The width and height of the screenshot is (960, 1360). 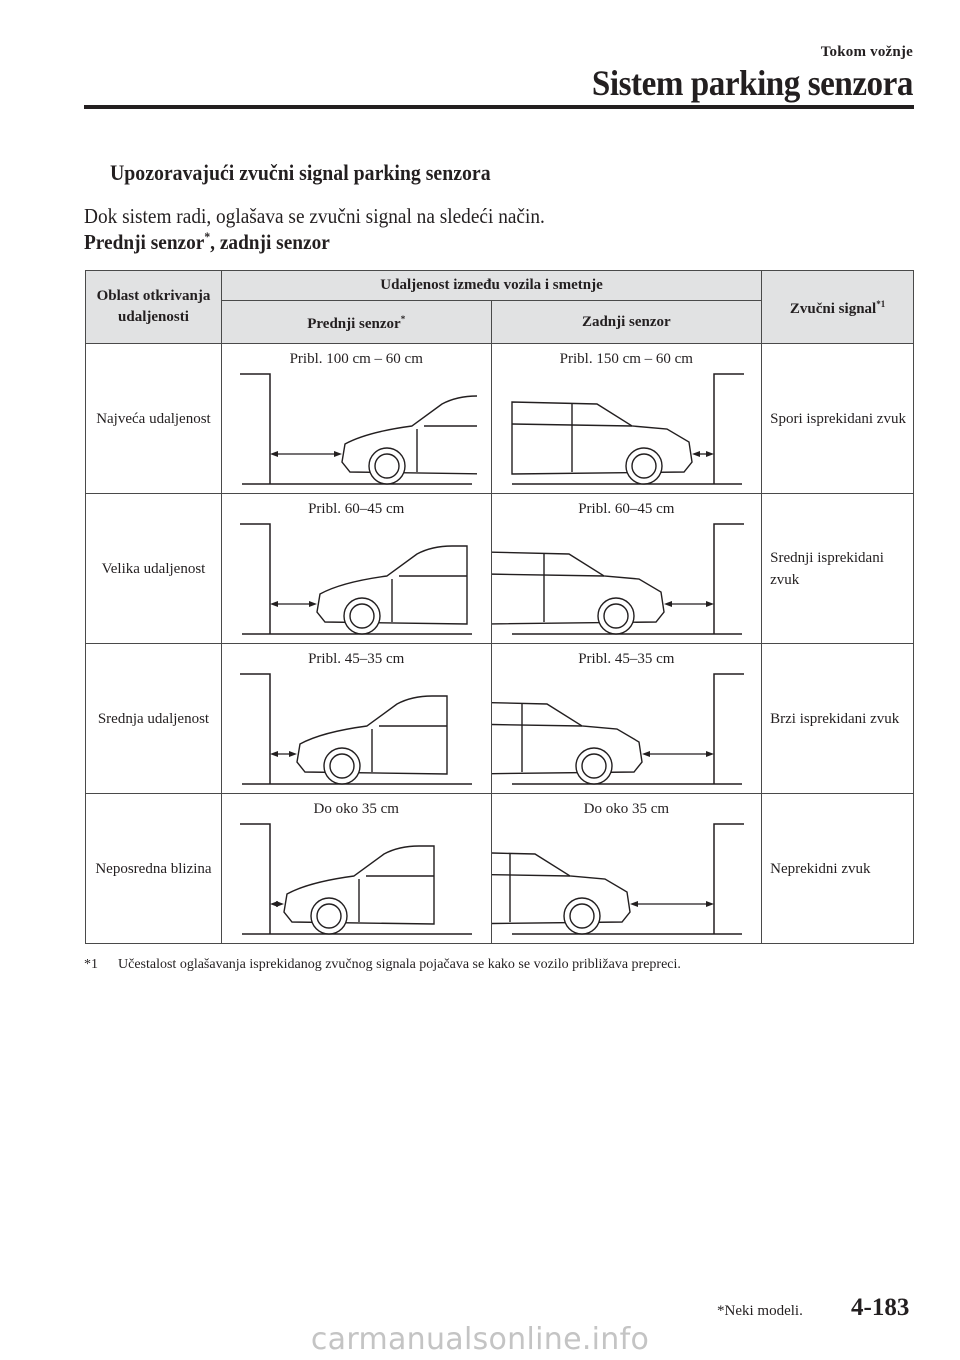 I want to click on header-signal-text: Zvučni signal, so click(x=833, y=309).